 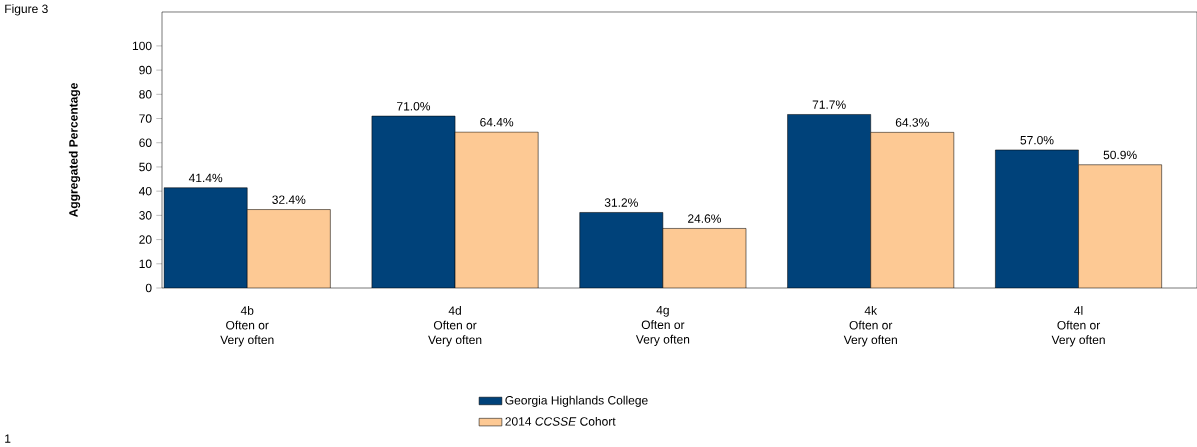 What do you see at coordinates (1078, 326) in the screenshot?
I see `x-tick-label: 4l Often or Very often` at bounding box center [1078, 326].